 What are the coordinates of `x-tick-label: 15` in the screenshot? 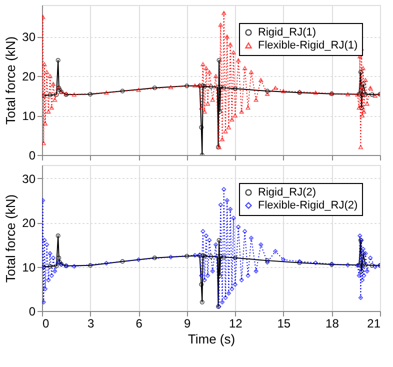 It's located at (284, 323).